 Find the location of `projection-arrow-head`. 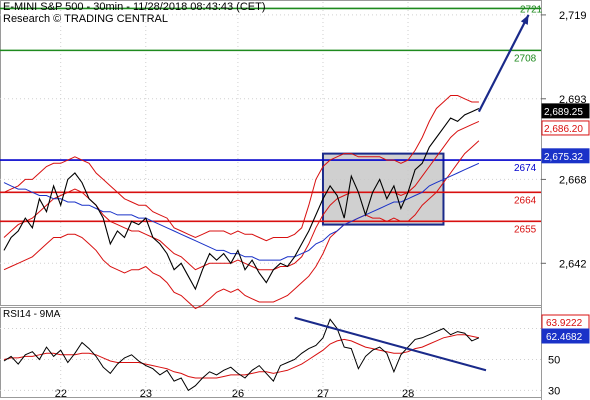

projection-arrow-head is located at coordinates (524, 19).